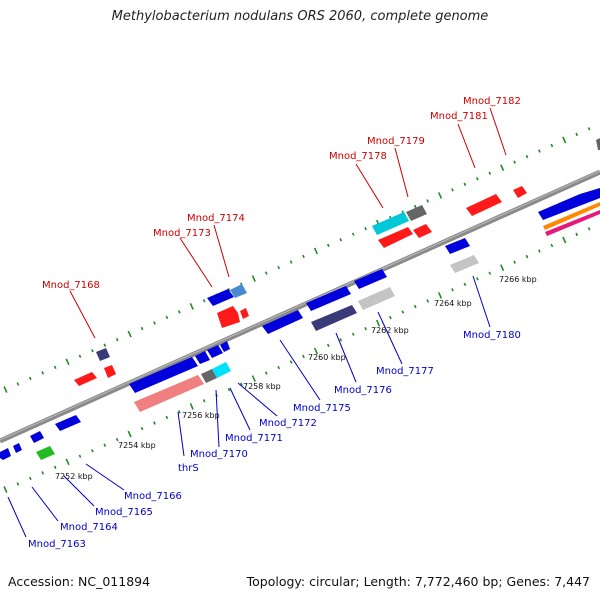 This screenshot has height=600, width=600. Describe the element at coordinates (396, 141) in the screenshot. I see `gene-label: Mnod_7179` at that location.